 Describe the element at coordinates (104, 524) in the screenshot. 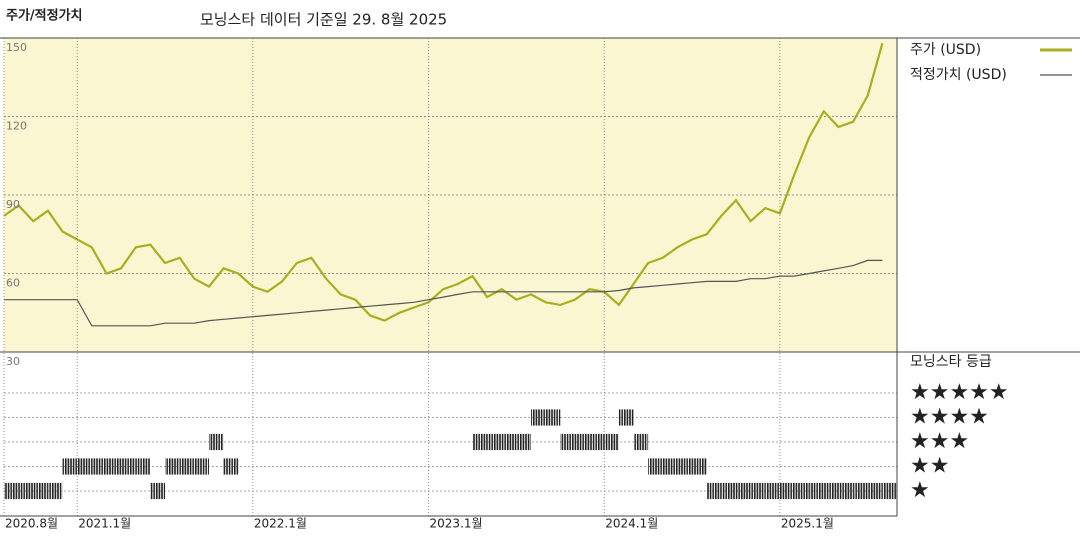

I see `x-tick-label: 2021.1월` at that location.